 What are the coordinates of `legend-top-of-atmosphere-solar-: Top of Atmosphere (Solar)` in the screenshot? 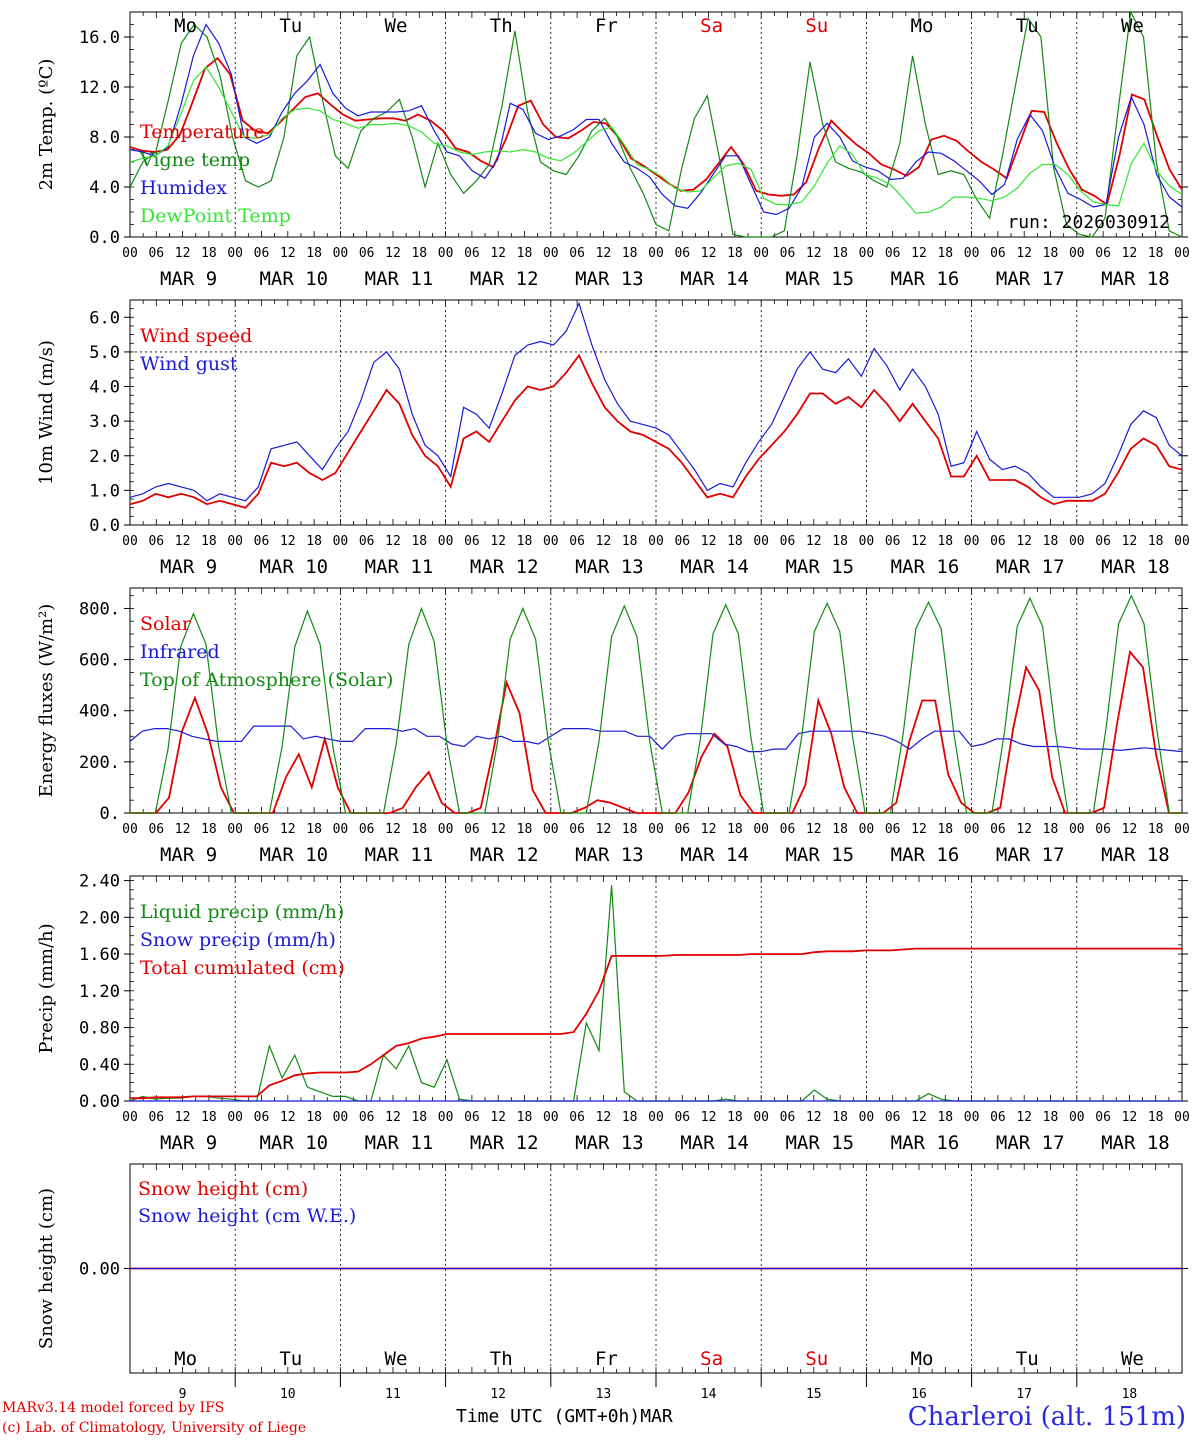 It's located at (266, 680).